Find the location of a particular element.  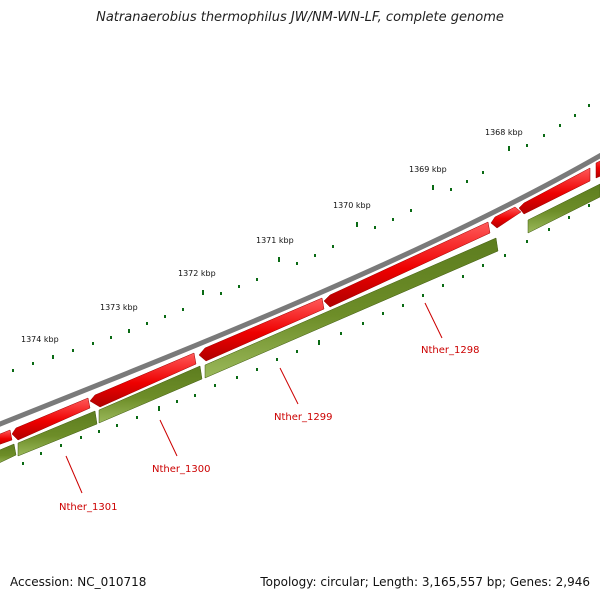

scale-label: 1371 kbp is located at coordinates (275, 240).